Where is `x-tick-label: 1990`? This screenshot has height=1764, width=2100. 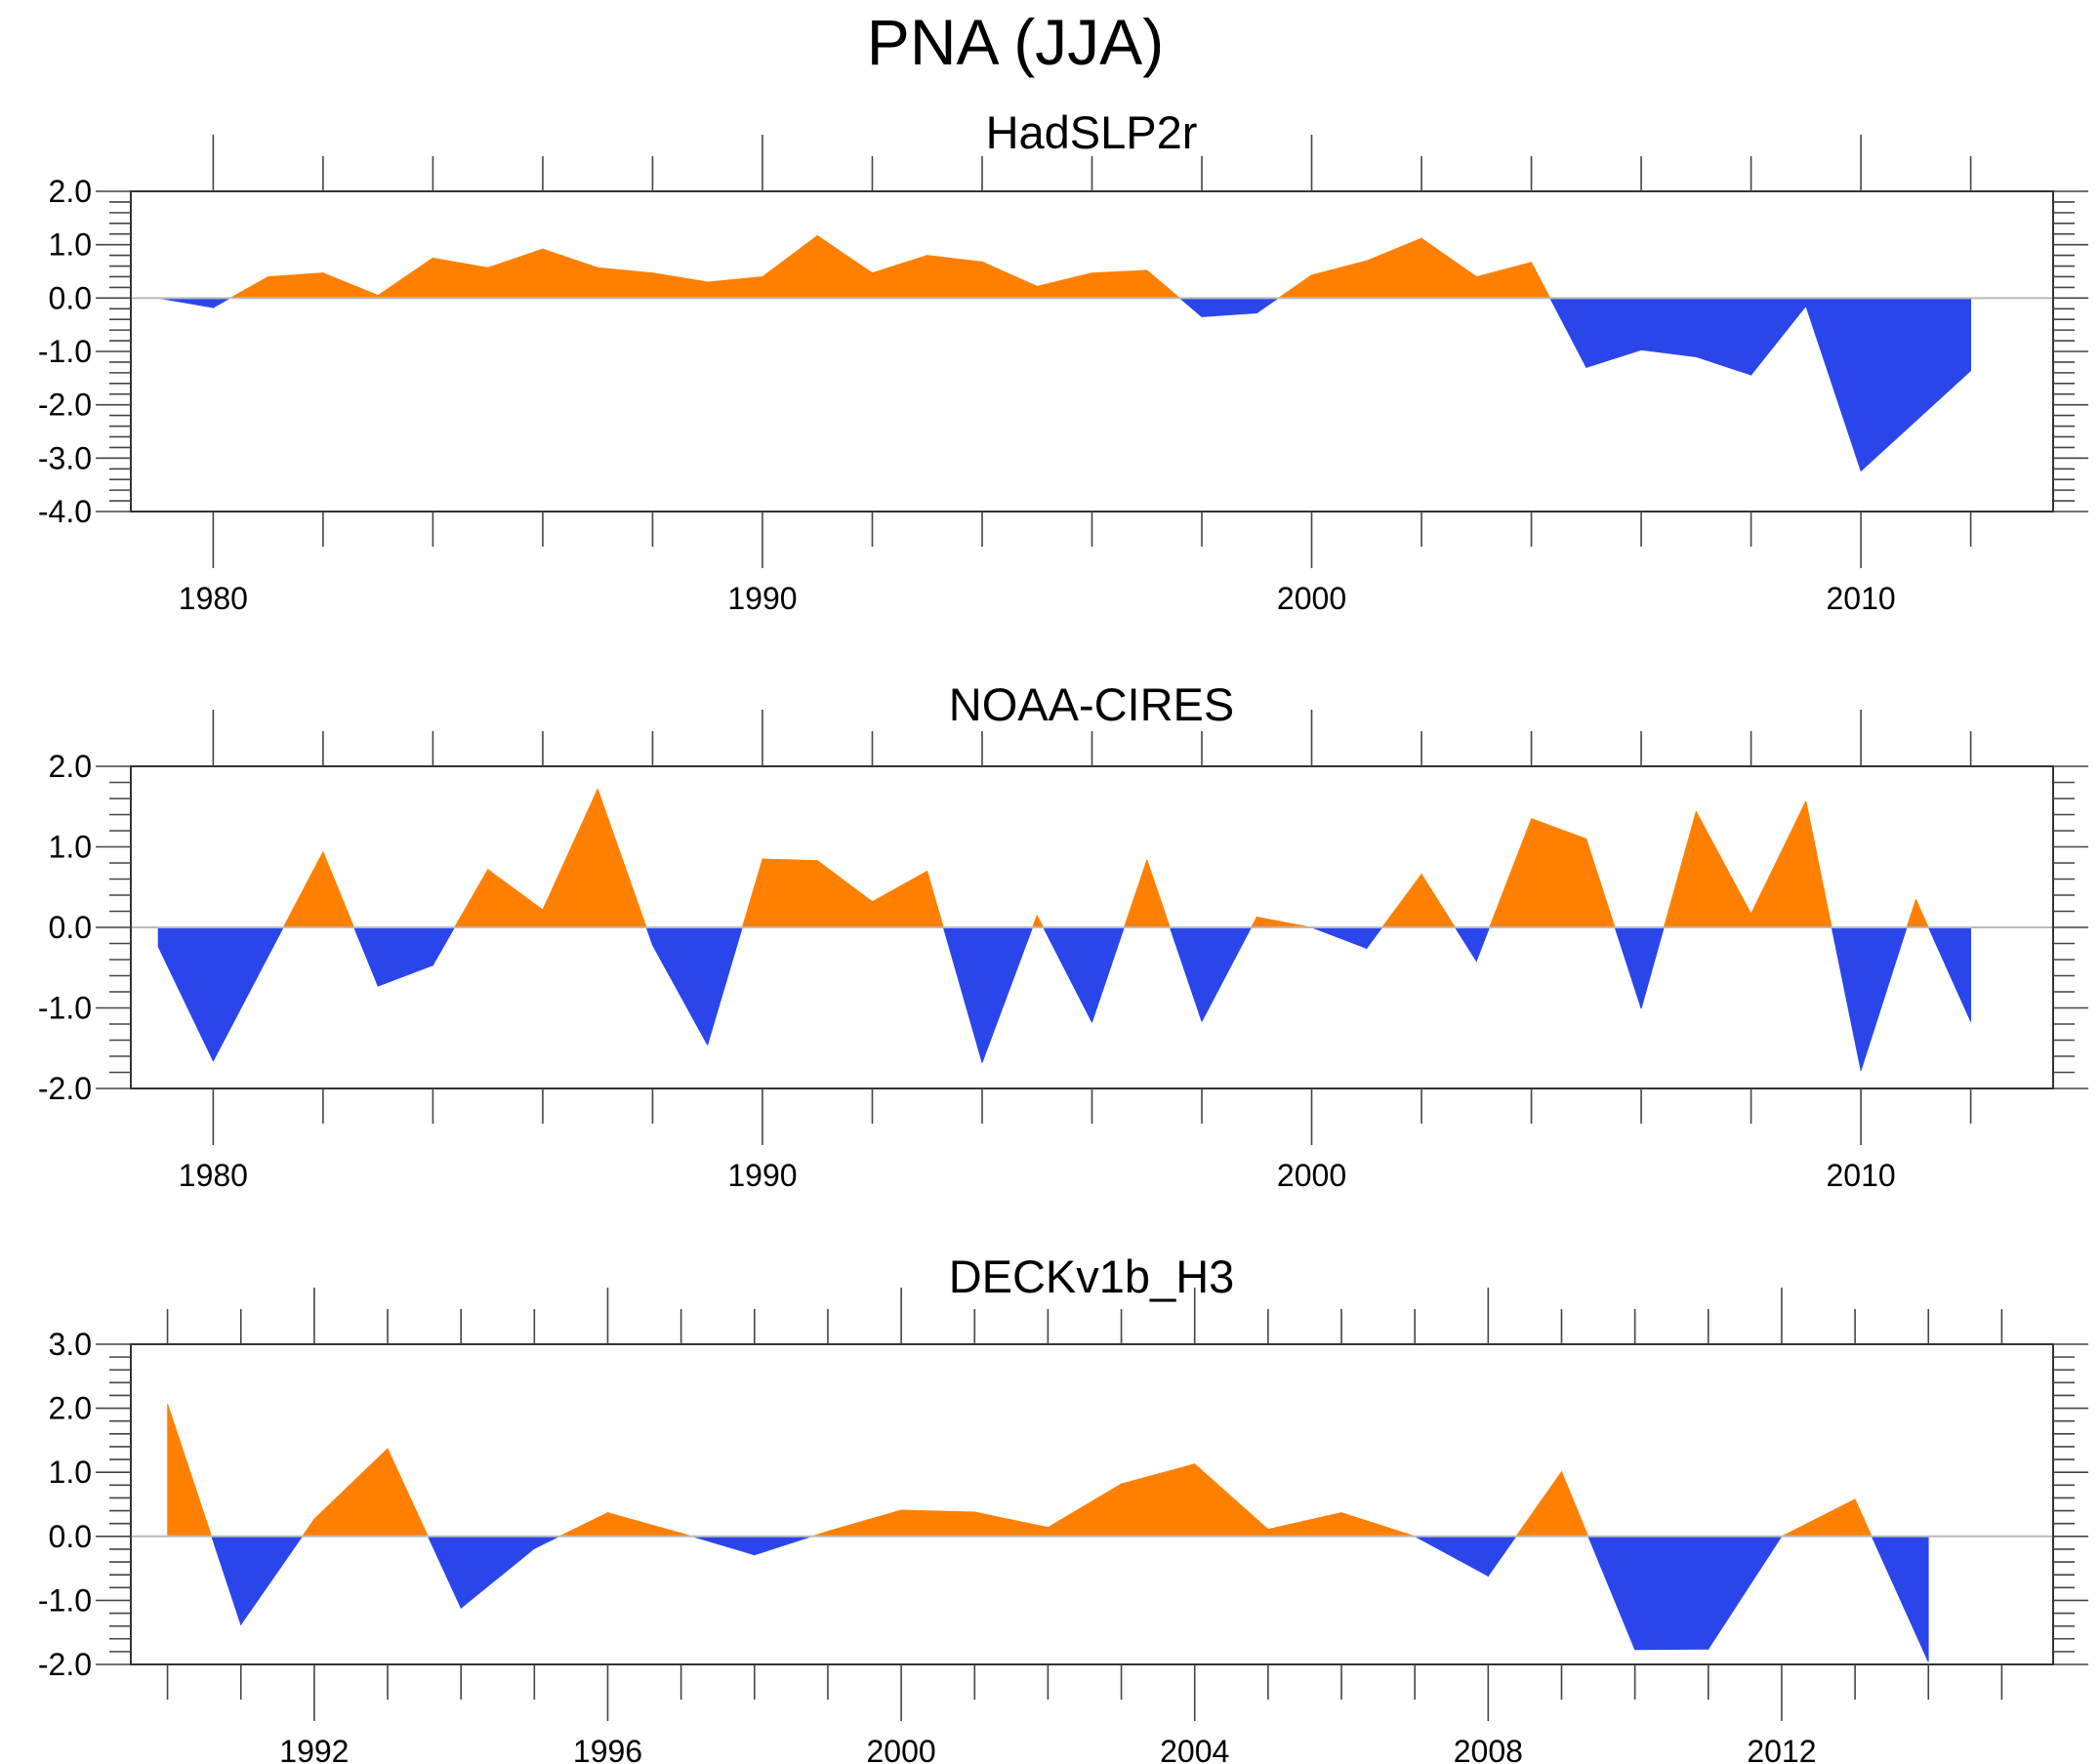
x-tick-label: 1990 is located at coordinates (762, 1175).